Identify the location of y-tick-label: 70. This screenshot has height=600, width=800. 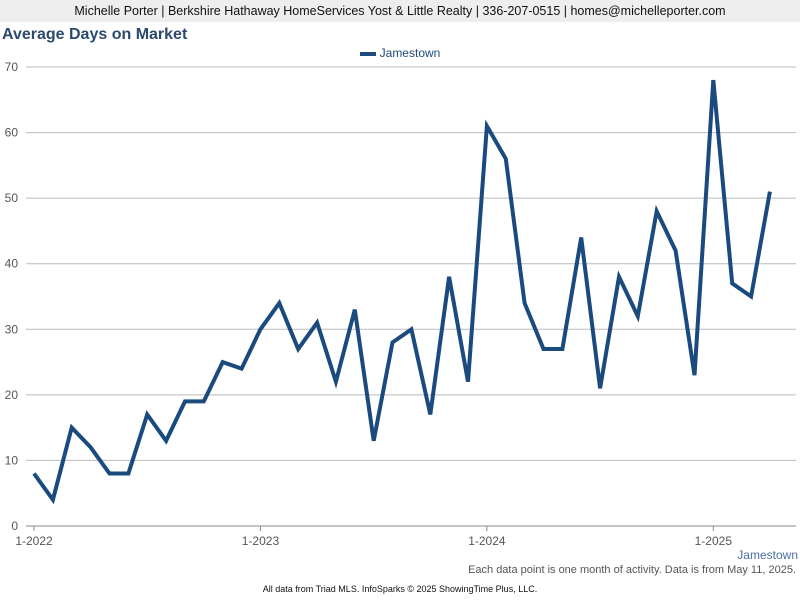
(12, 67).